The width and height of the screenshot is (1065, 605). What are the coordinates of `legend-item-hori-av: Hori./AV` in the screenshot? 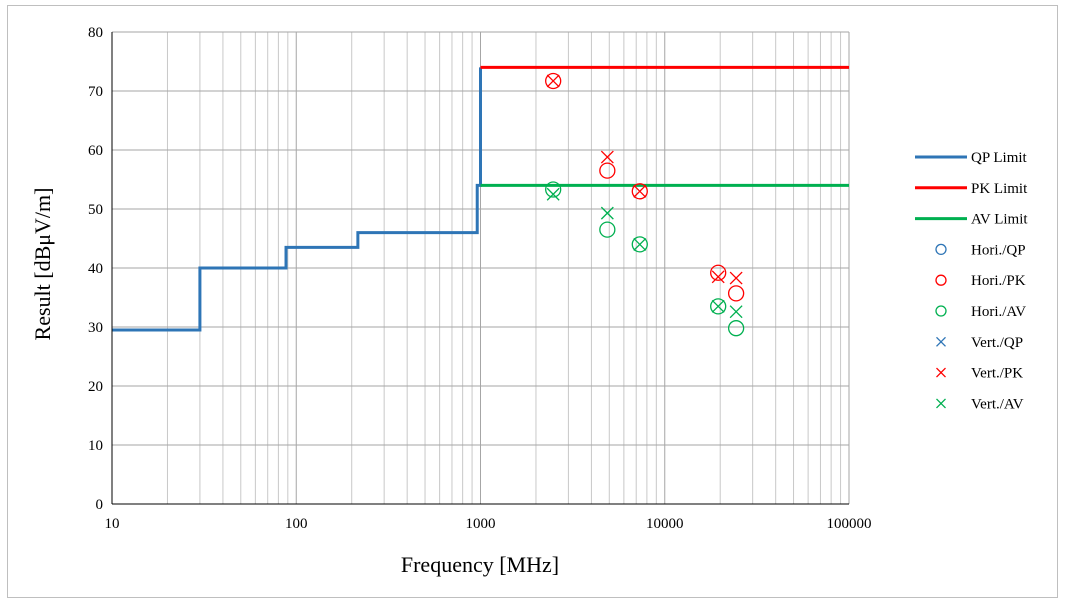 It's located at (980, 312).